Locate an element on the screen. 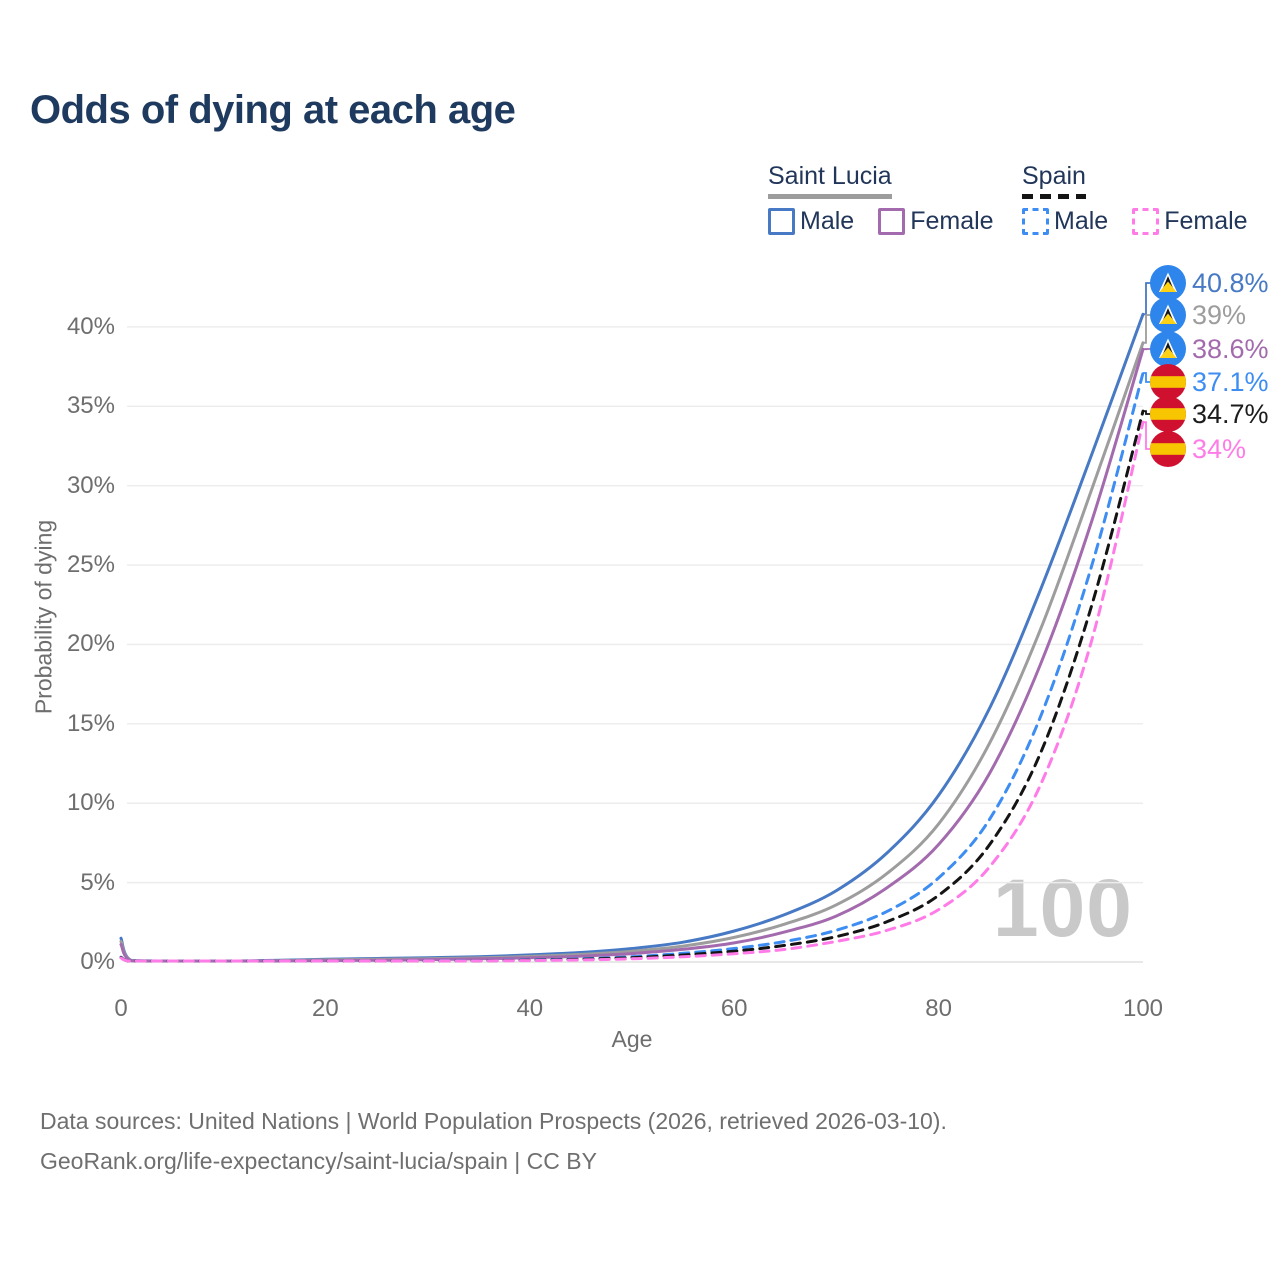  end-label-value: 34.7% is located at coordinates (1230, 413).